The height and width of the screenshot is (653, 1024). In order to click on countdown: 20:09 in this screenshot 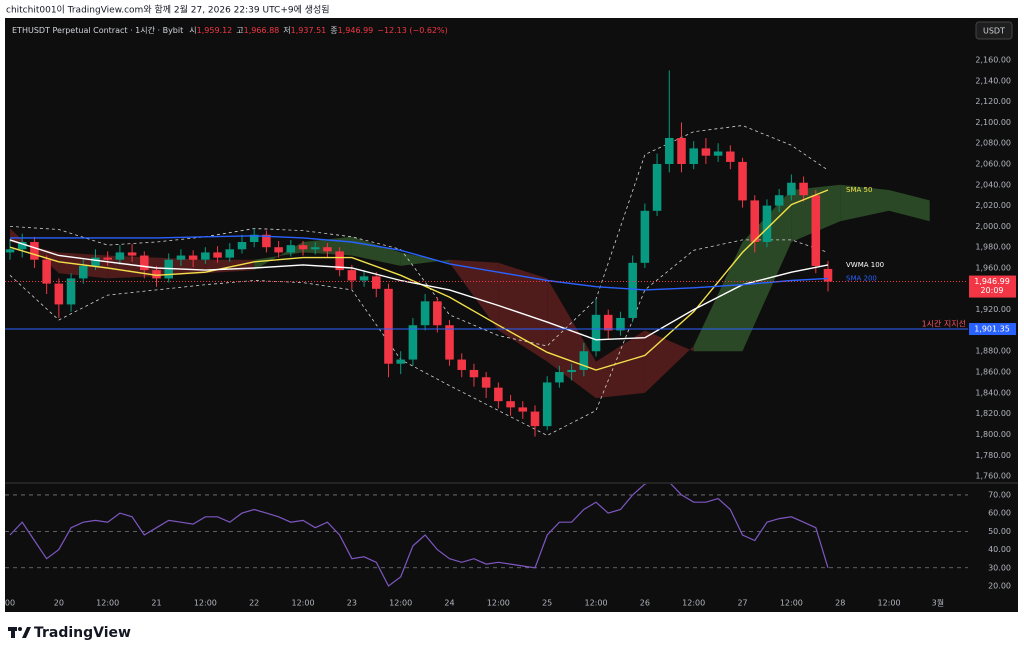, I will do `click(991, 290)`.